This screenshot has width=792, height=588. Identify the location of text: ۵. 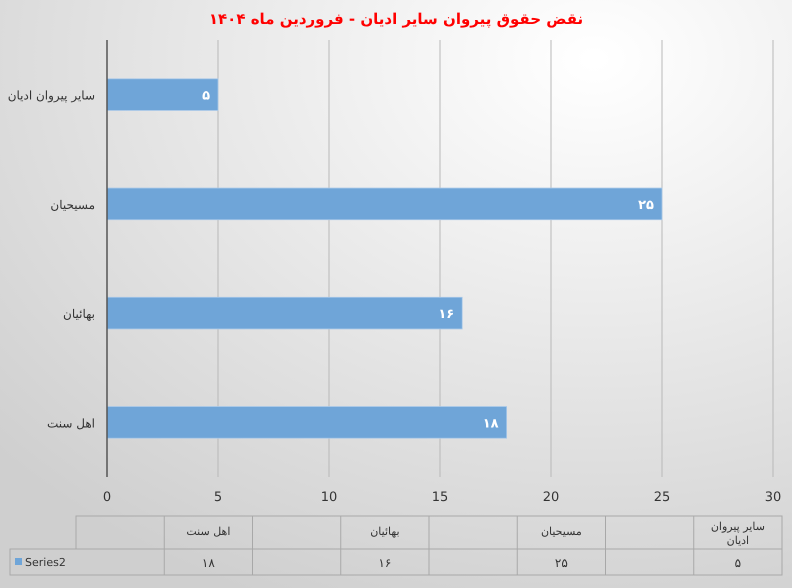
(738, 563).